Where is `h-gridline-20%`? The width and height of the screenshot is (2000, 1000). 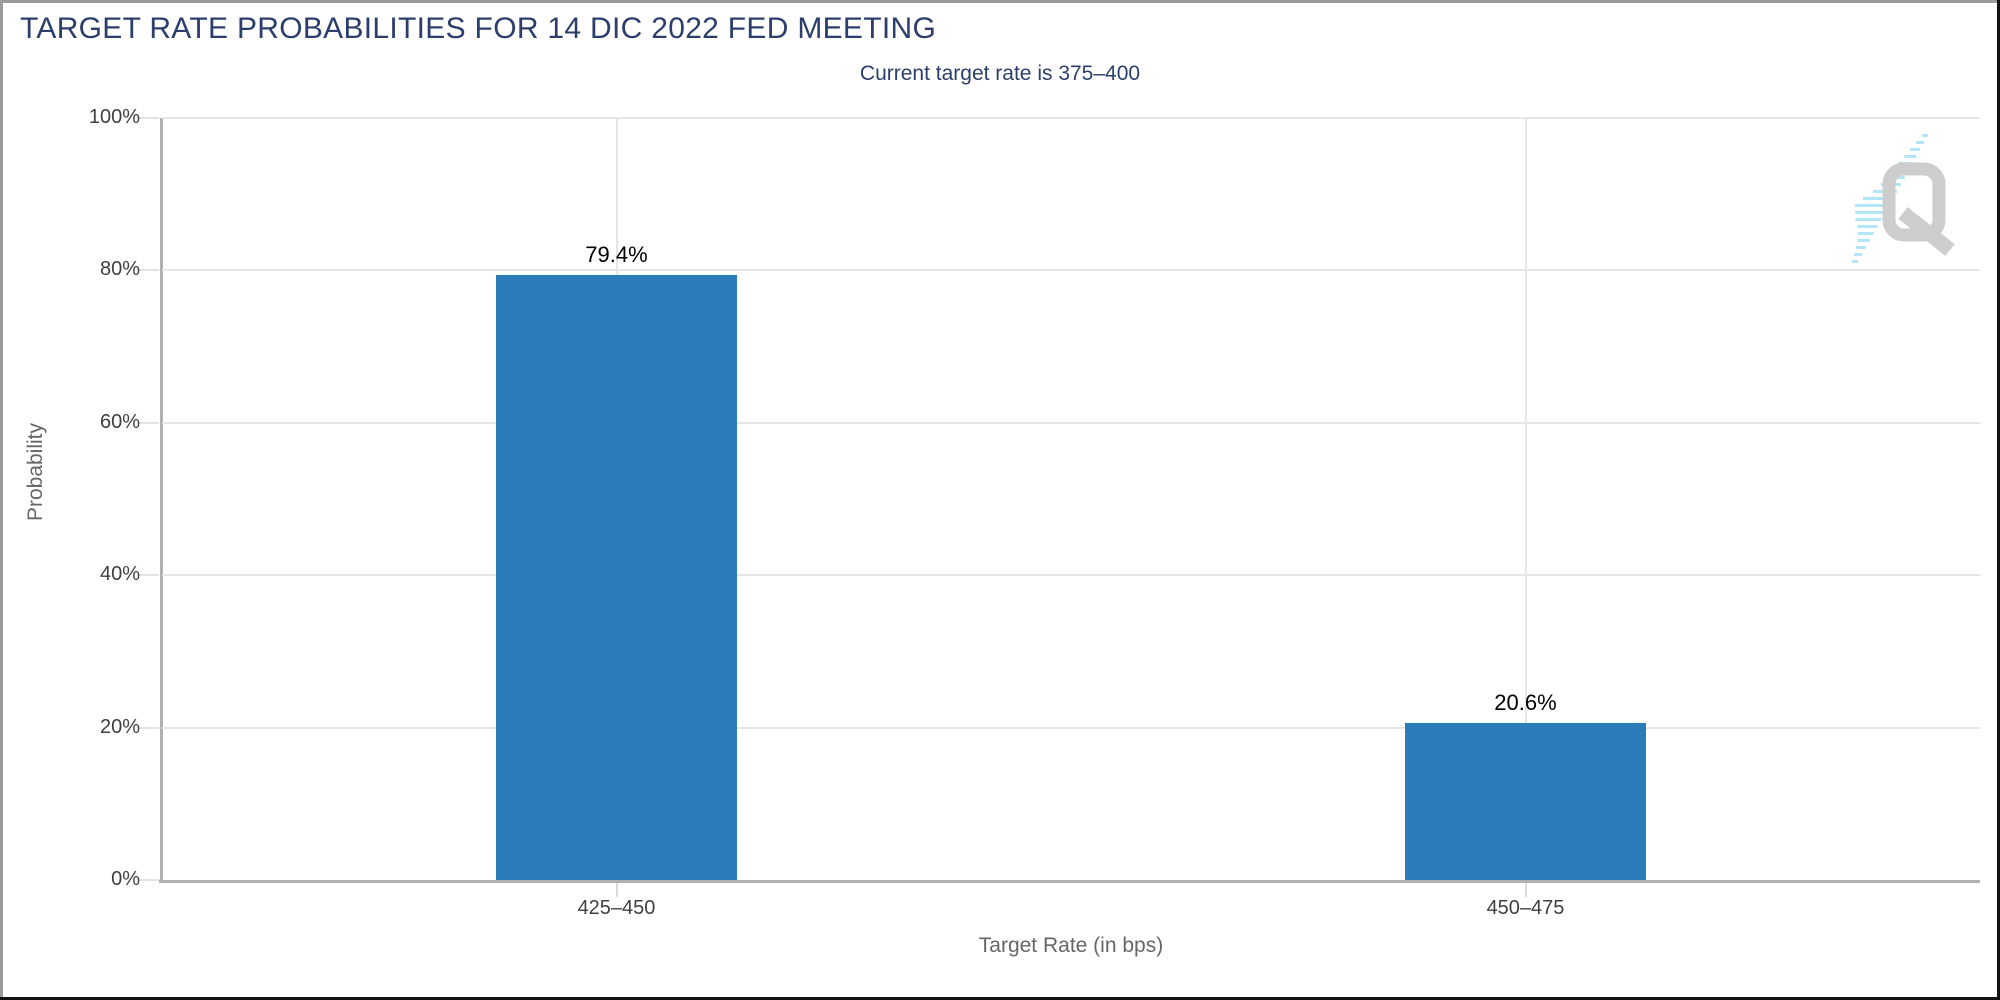
h-gridline-20% is located at coordinates (1071, 727).